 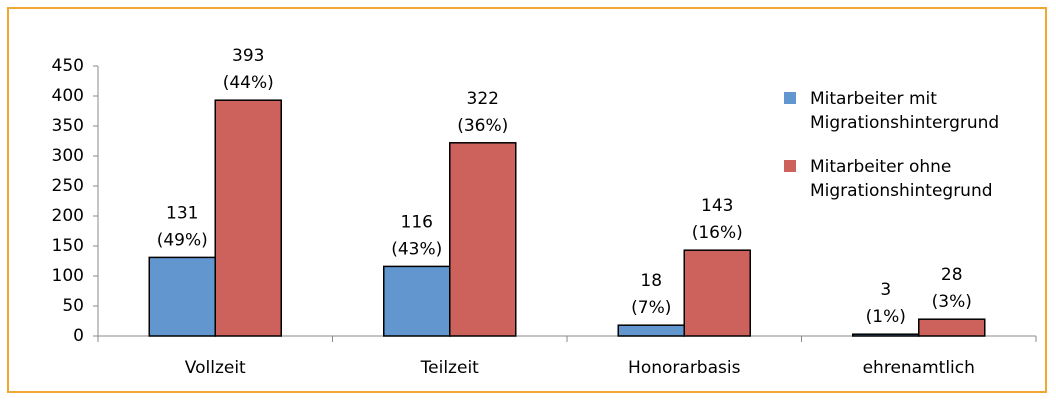 I want to click on y-tick-label: 200, so click(x=68, y=216).